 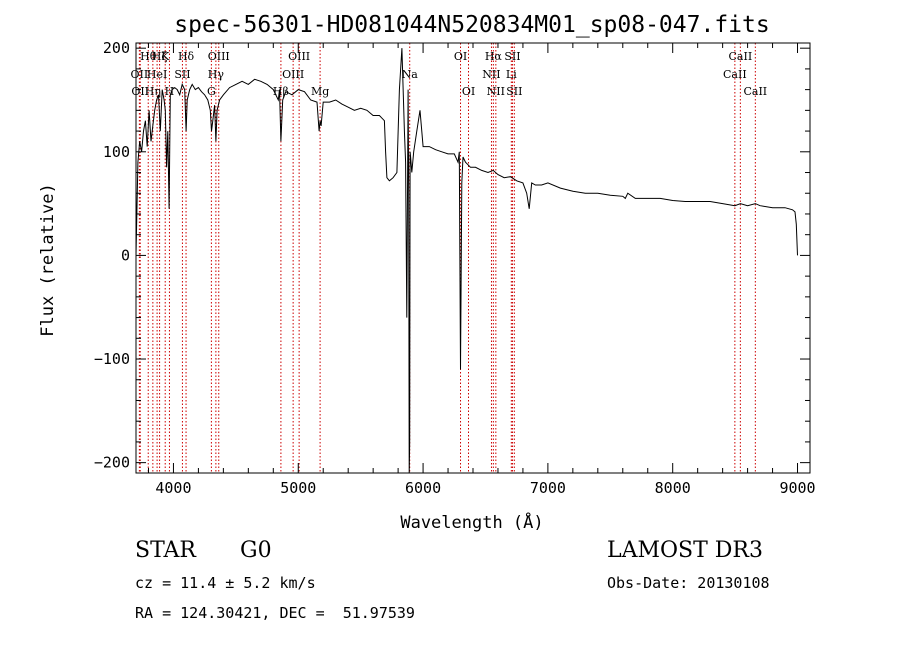 What do you see at coordinates (211, 91) in the screenshot?
I see `marker-label-10: G` at bounding box center [211, 91].